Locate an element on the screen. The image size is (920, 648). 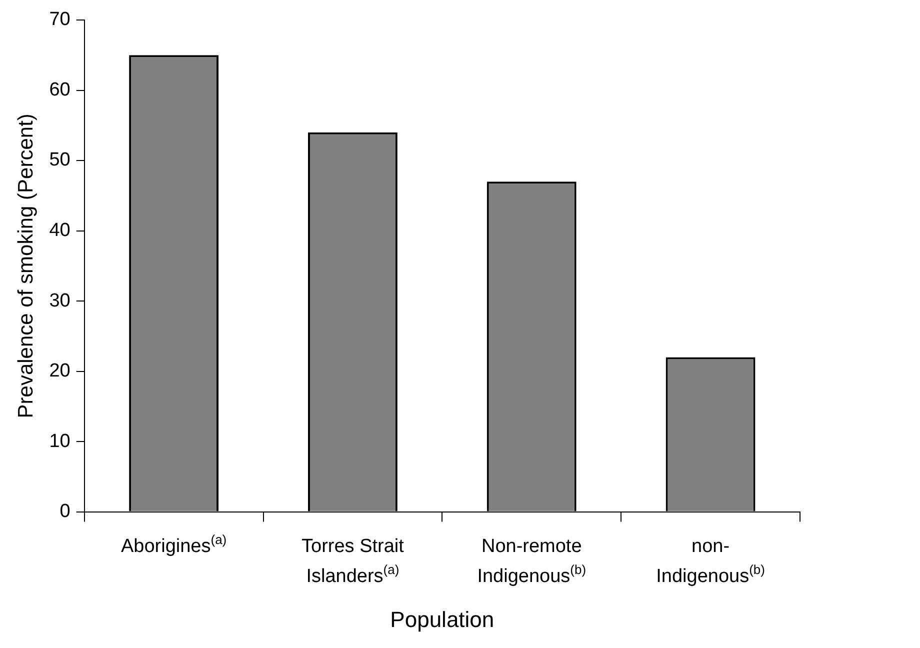
y-tick-label: 30 is located at coordinates (59, 301).